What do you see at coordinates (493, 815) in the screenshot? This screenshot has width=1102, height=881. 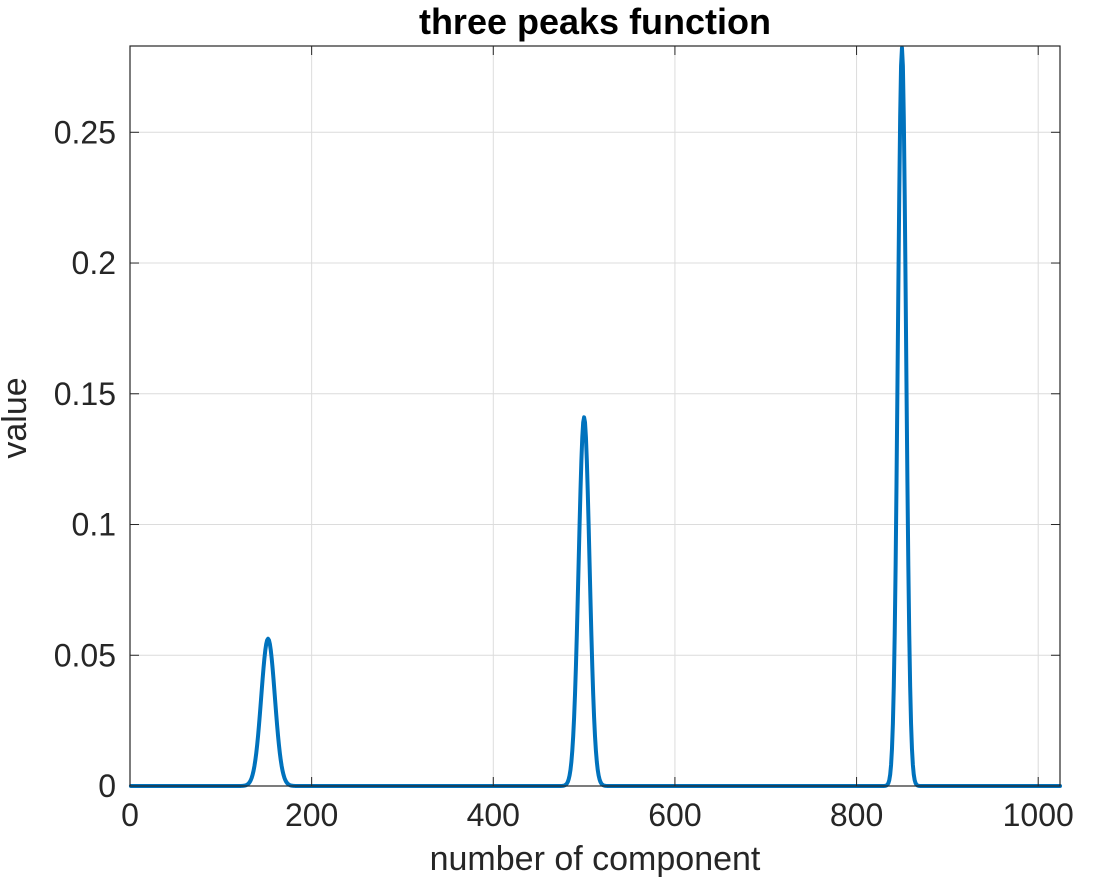 I see `x-tick-label: 400` at bounding box center [493, 815].